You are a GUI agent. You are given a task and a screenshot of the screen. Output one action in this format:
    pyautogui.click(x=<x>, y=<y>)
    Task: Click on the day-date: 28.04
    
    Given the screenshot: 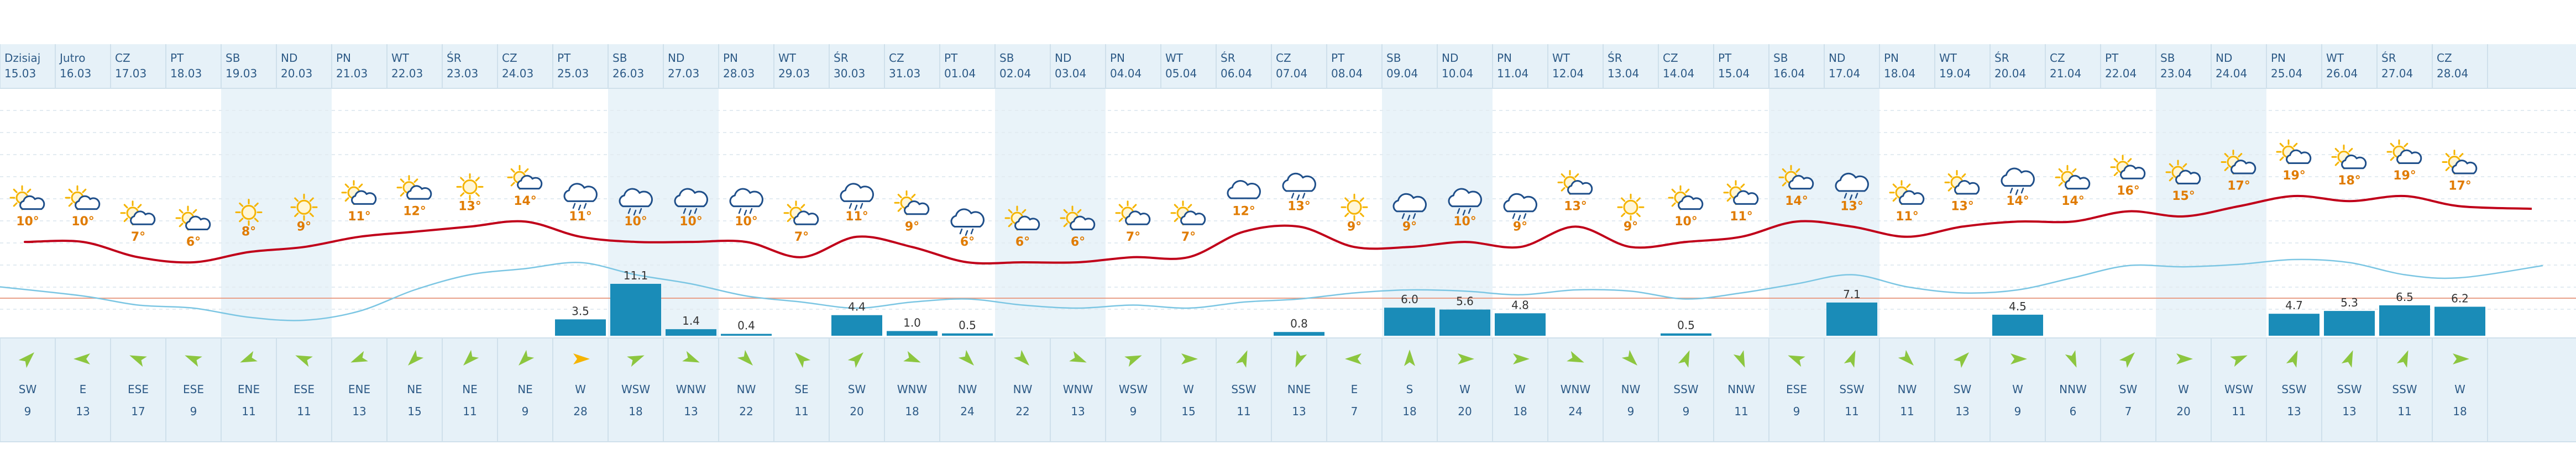 What is the action you would take?
    pyautogui.click(x=2452, y=73)
    